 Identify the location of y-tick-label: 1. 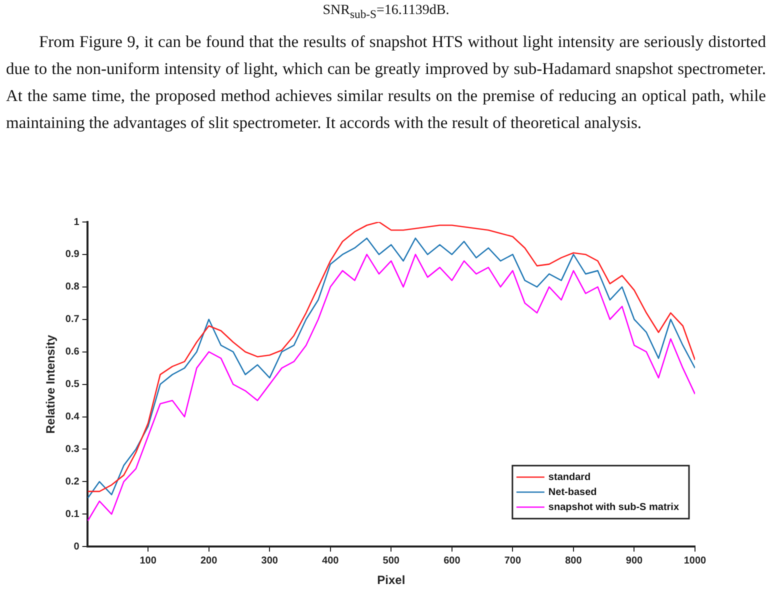
(77, 222).